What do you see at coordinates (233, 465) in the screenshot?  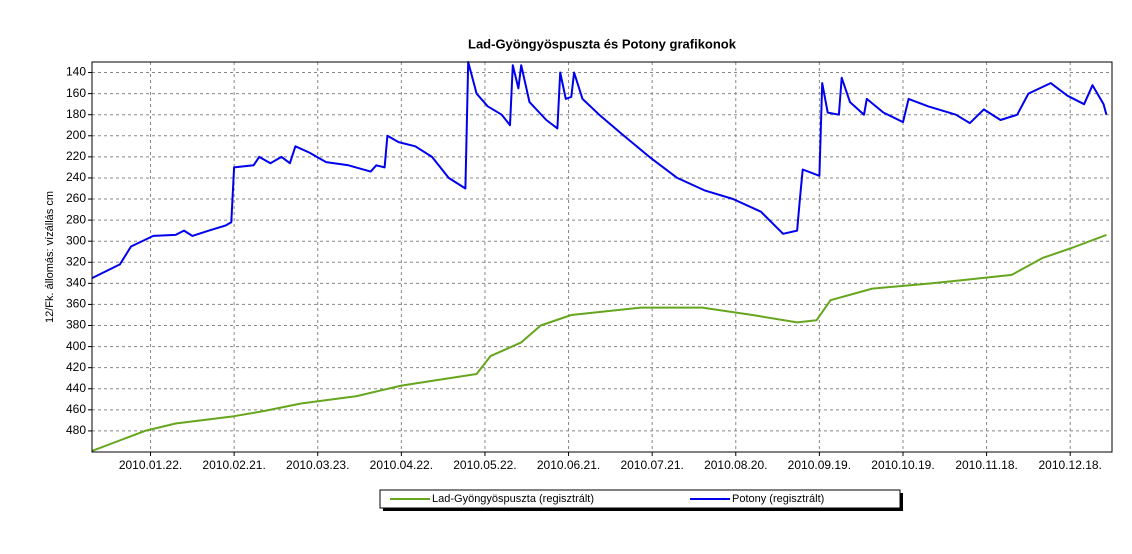 I see `x-tick-label: 2010.02.21.` at bounding box center [233, 465].